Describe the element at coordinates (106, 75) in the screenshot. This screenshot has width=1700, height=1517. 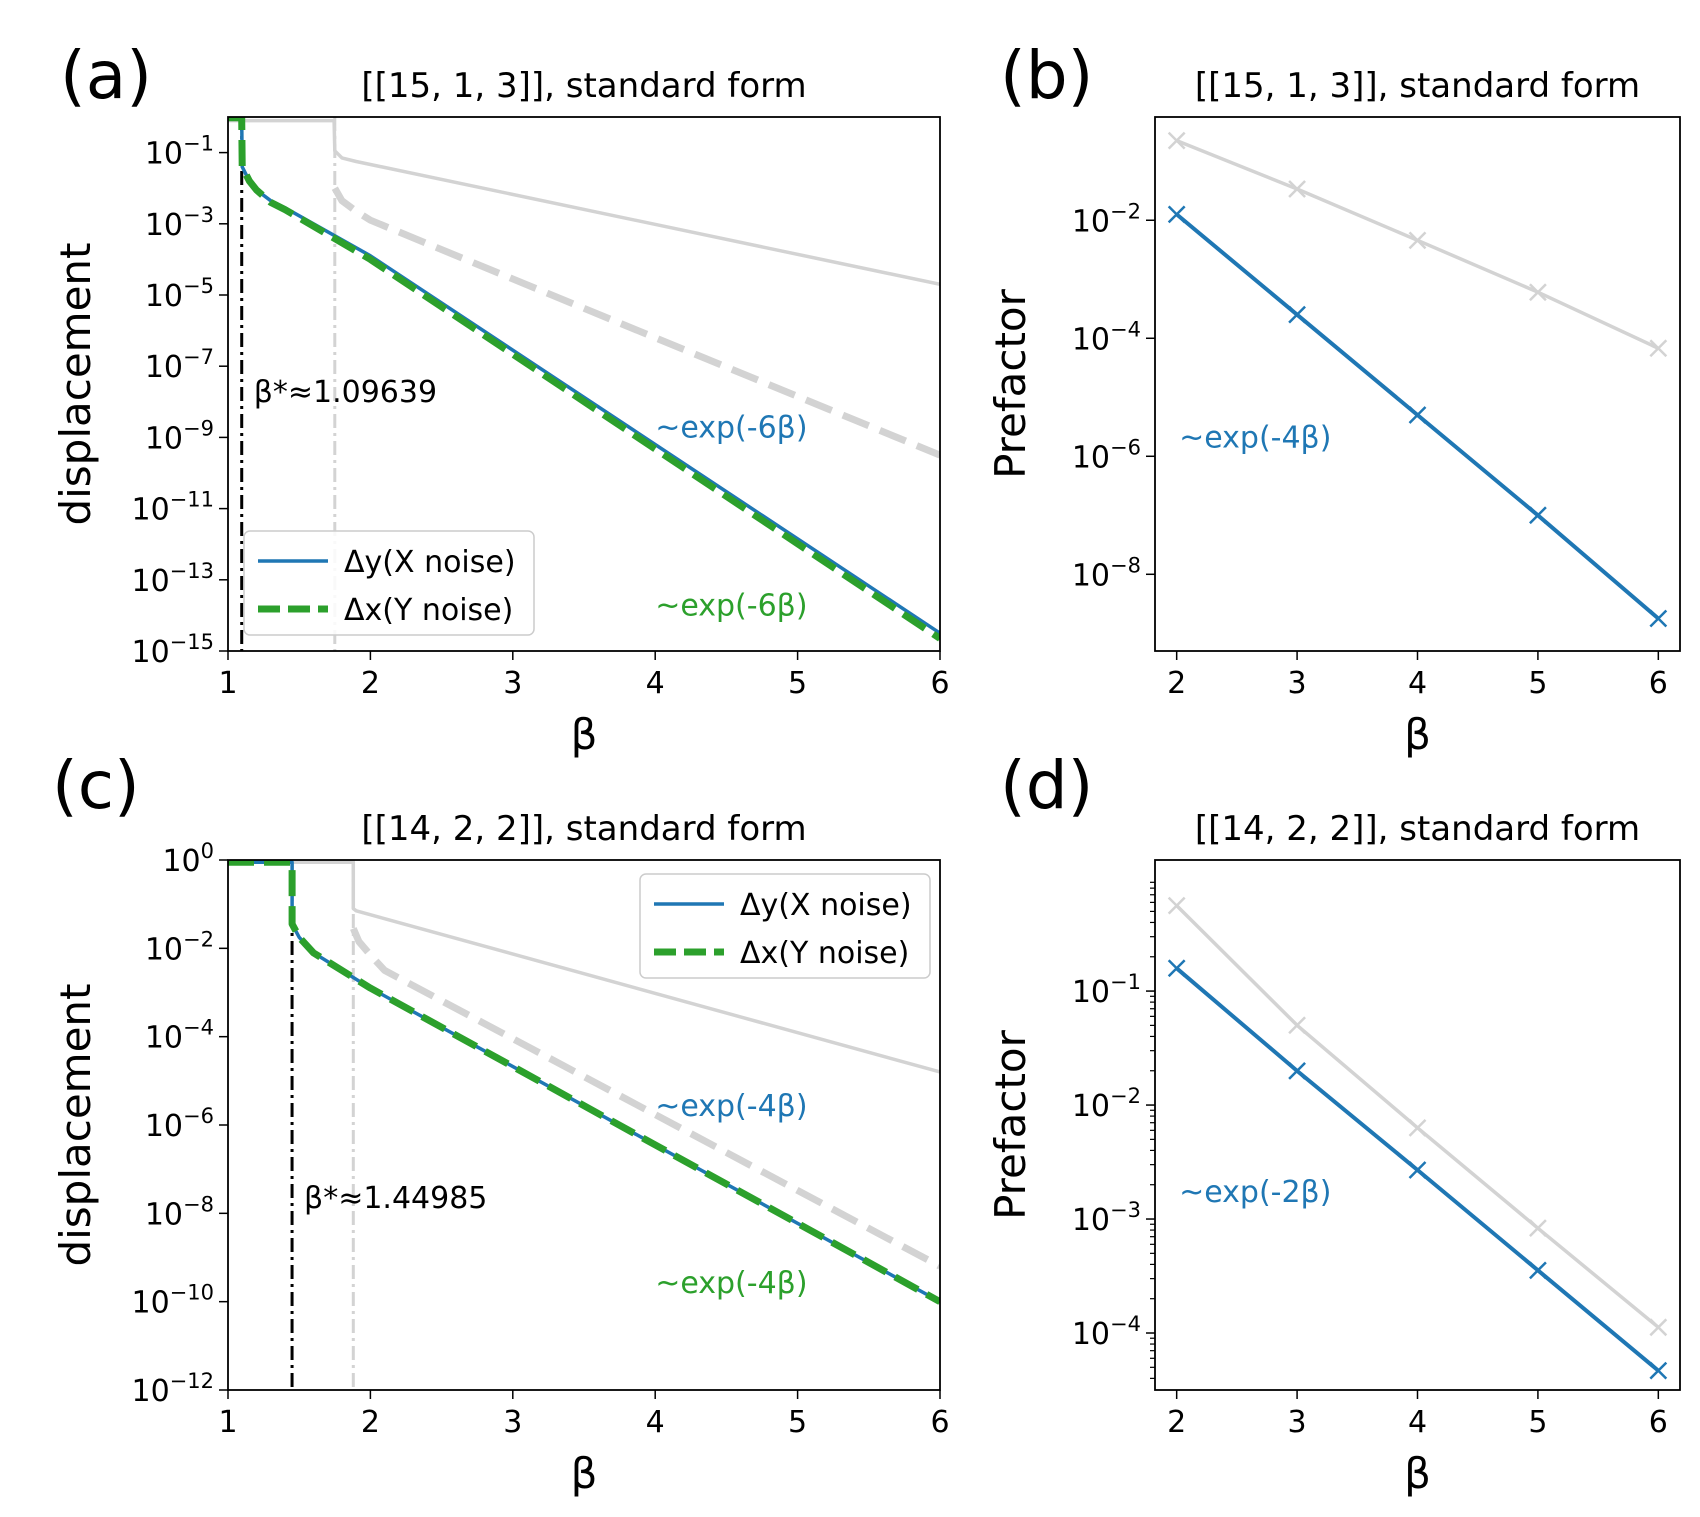
I see `panel-label-a: (a)` at that location.